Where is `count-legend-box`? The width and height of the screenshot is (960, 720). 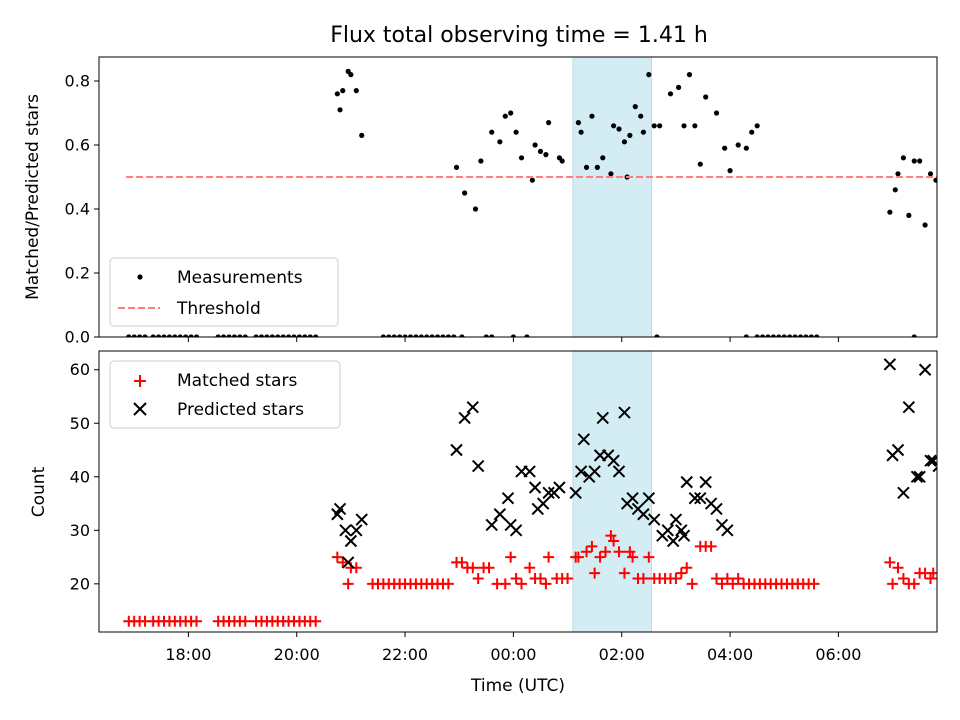 count-legend-box is located at coordinates (225, 394).